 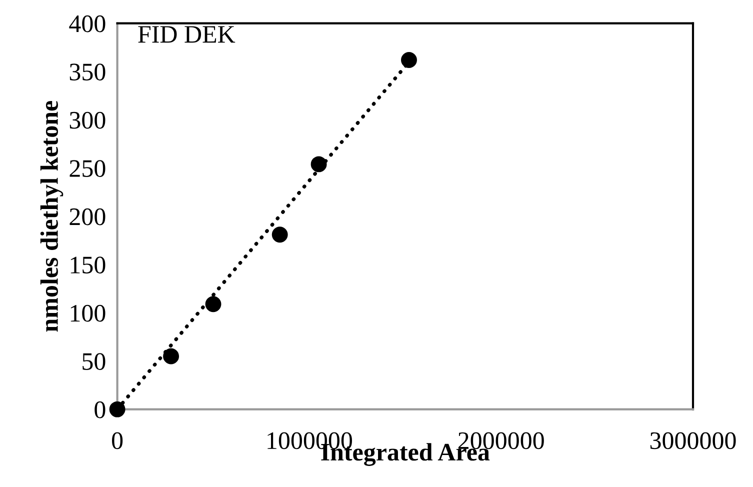 What do you see at coordinates (88, 217) in the screenshot?
I see `y-tick-label: 200` at bounding box center [88, 217].